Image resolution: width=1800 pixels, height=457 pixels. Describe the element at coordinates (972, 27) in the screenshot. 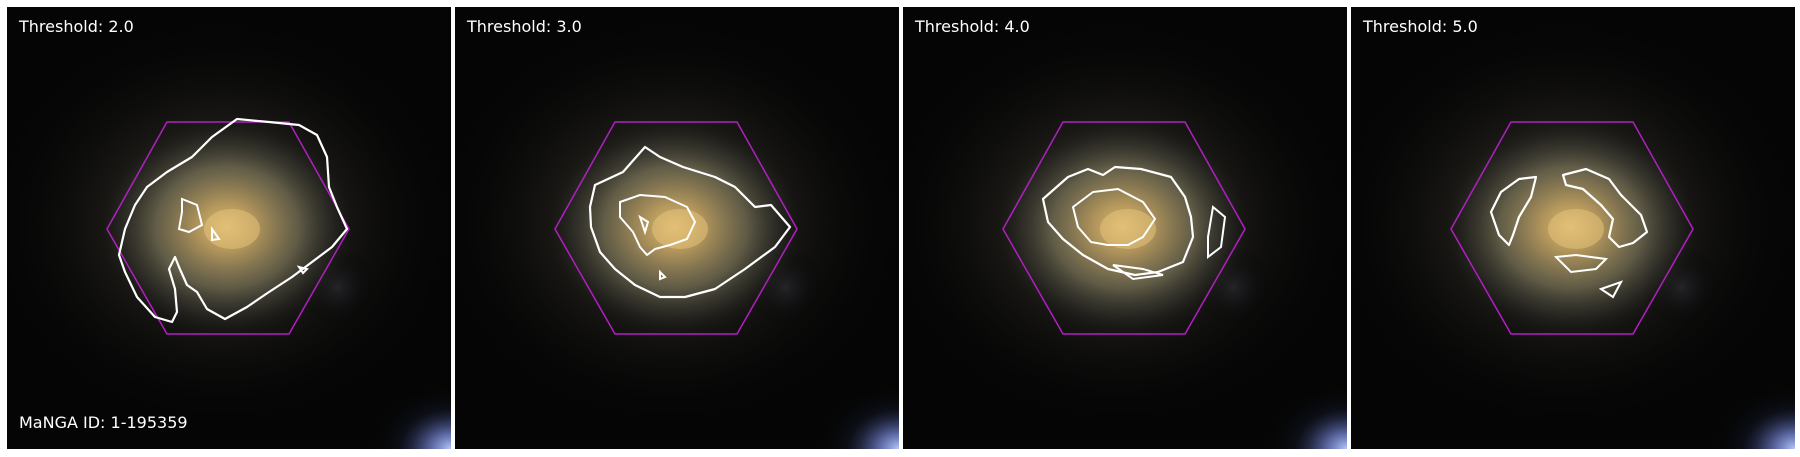

I see `panel-title: Threshold: 4.0` at that location.